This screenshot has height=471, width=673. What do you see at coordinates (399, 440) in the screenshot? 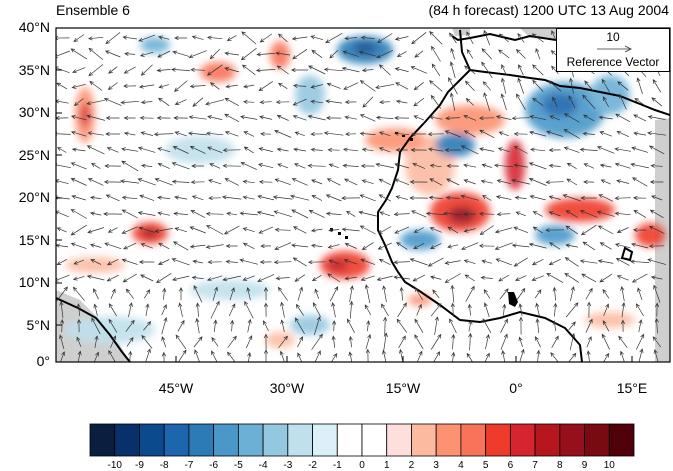
I see `colorbar-box` at bounding box center [399, 440].